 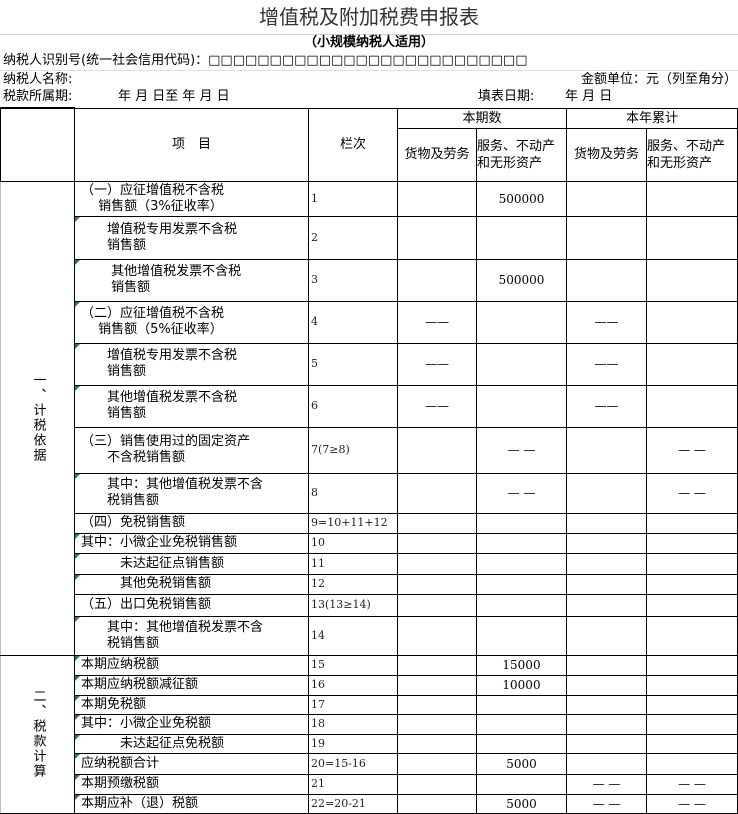 I want to click on table-row: 本期预缴税额 21 — — — —, so click(x=369, y=784).